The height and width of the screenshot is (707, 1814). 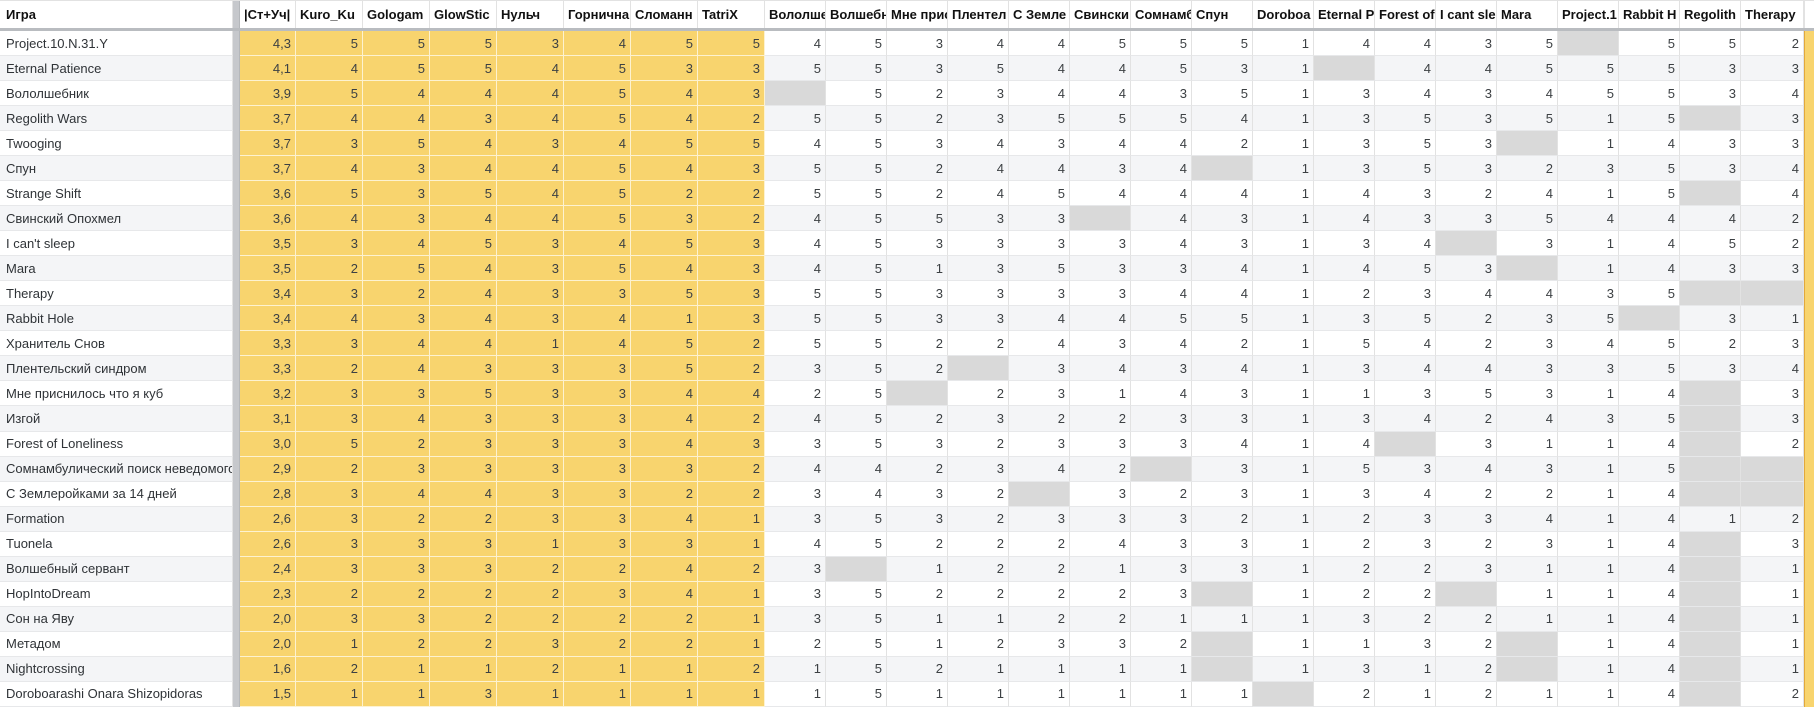 What do you see at coordinates (268, 294) in the screenshot?
I see `avg-score-cell: 3,4` at bounding box center [268, 294].